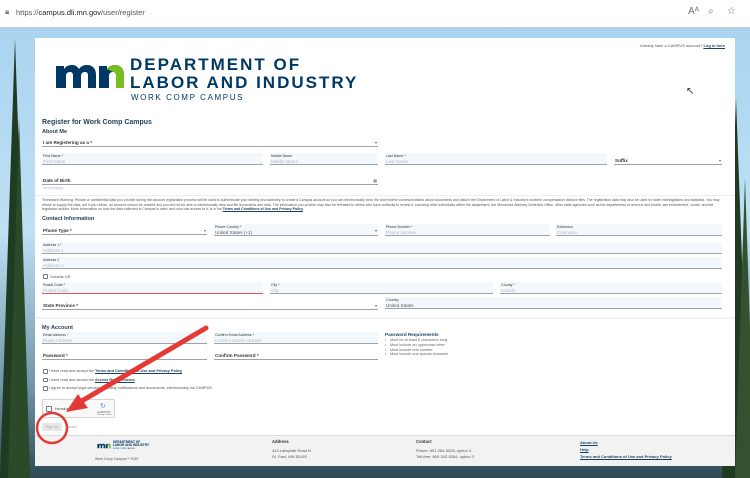 Image resolution: width=750 pixels, height=478 pixels. I want to click on help-link: Help, so click(584, 449).